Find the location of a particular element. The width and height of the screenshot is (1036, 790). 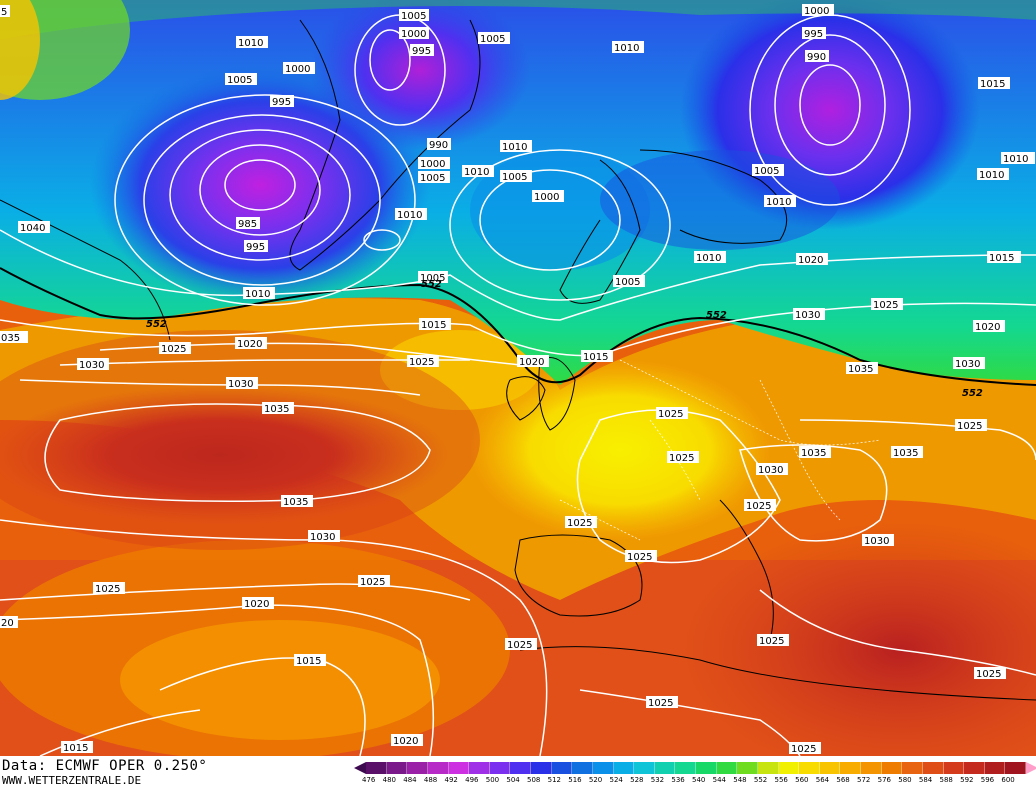

ireland-coast is located at coordinates (526, 398).